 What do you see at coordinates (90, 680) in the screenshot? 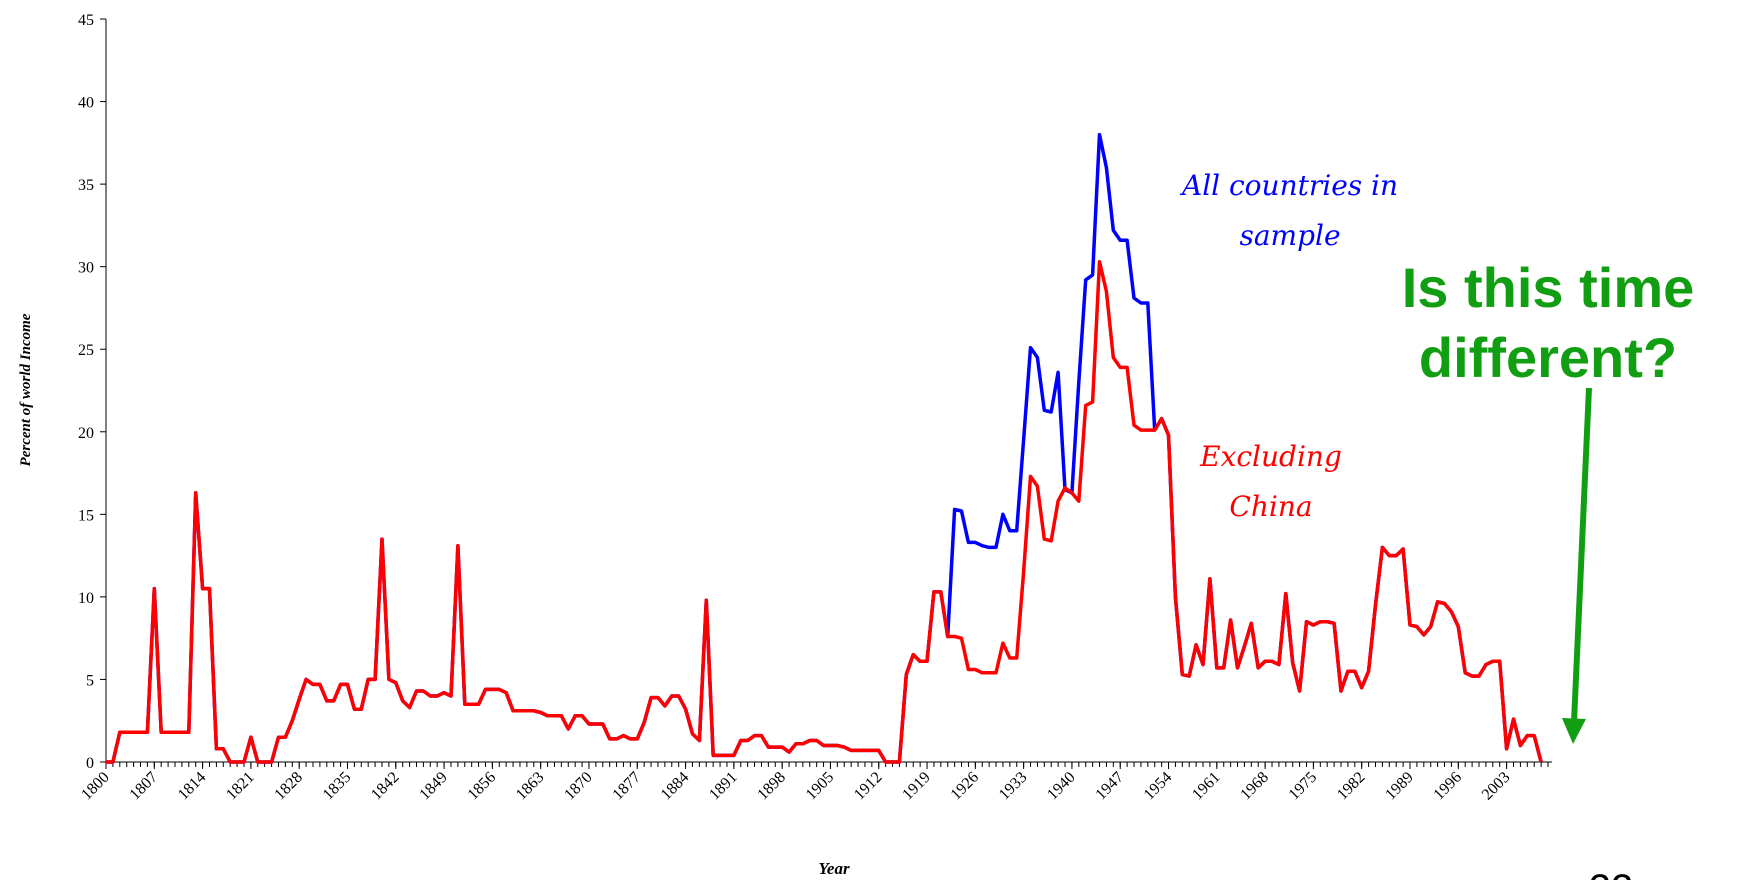
I see `y-tick-label: 5` at bounding box center [90, 680].